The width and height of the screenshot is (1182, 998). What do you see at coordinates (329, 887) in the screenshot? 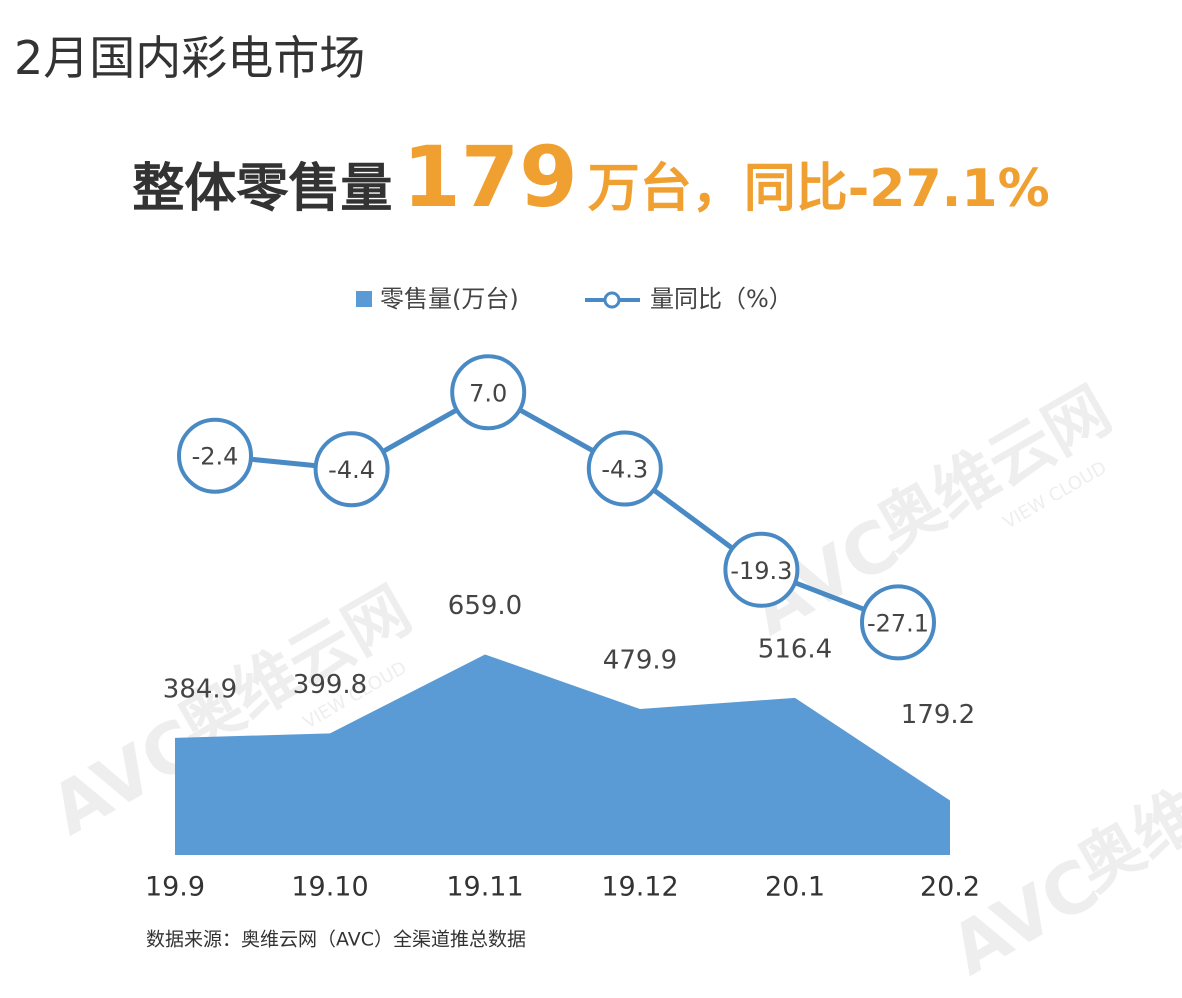
I see `x-tick-label: 19.10` at bounding box center [329, 887].